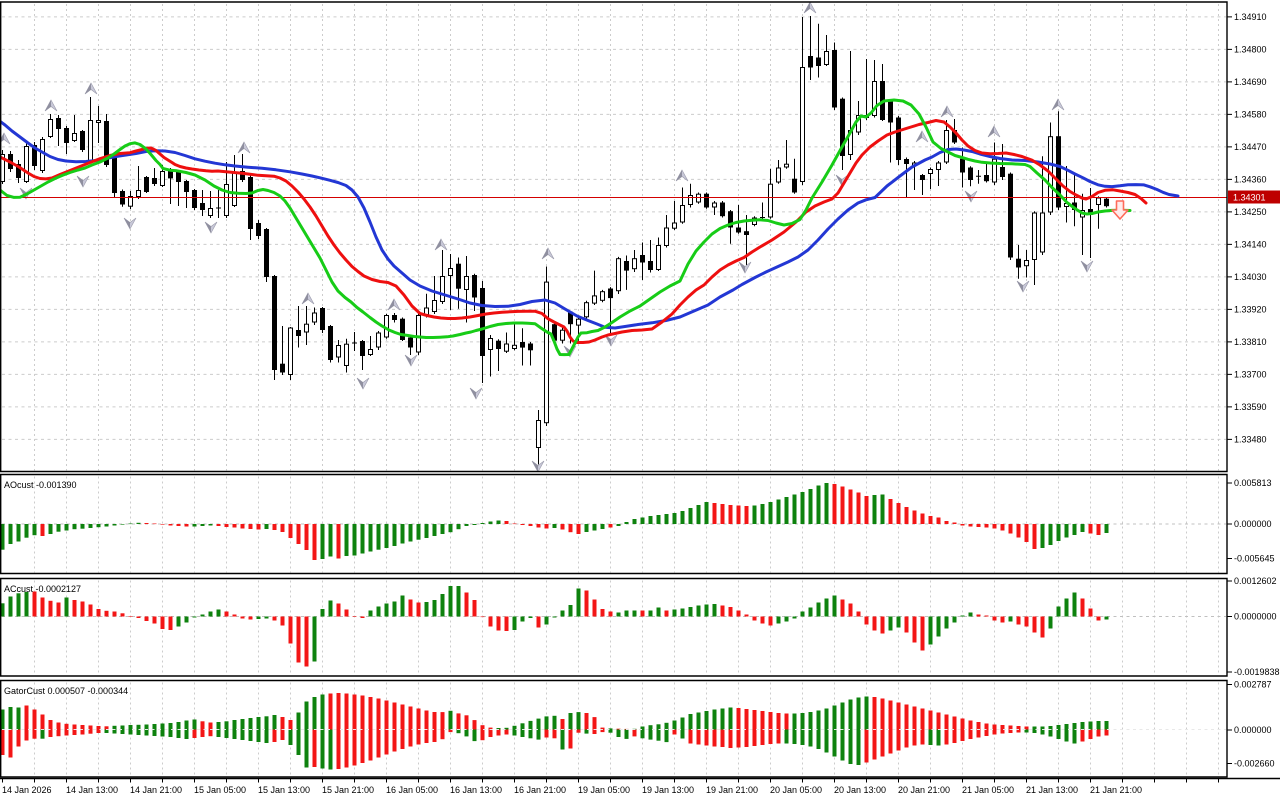 This screenshot has width=1280, height=805. Describe the element at coordinates (1250, 115) in the screenshot. I see `svg-text: 1.34580` at that location.